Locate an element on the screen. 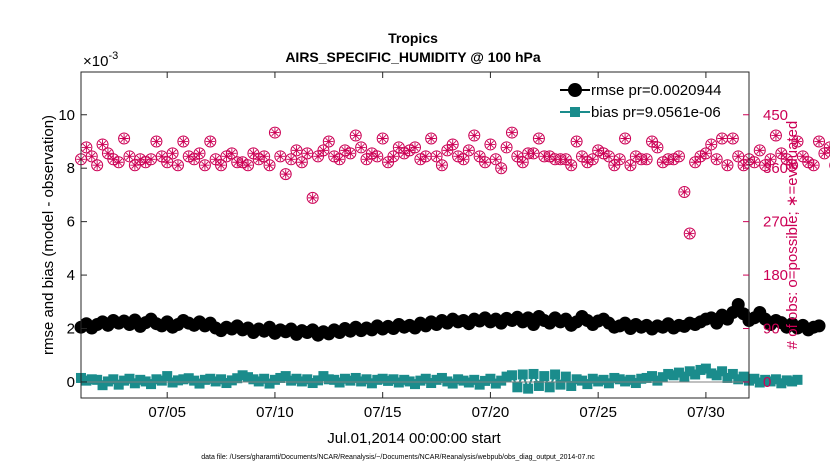 The height and width of the screenshot is (470, 830). y2-tick-label: 360 is located at coordinates (775, 168).